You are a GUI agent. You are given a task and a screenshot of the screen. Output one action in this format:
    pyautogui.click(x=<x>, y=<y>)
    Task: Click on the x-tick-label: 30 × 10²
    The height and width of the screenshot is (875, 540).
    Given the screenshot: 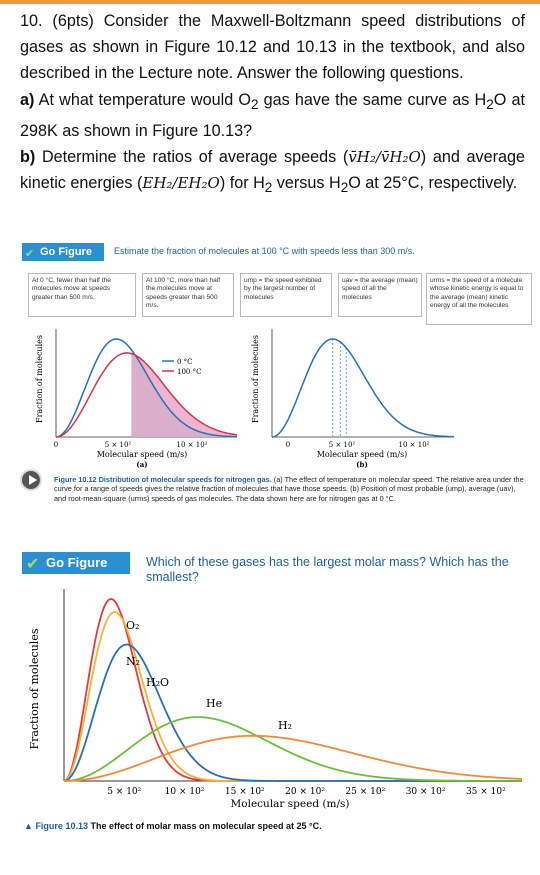 What is the action you would take?
    pyautogui.click(x=426, y=792)
    